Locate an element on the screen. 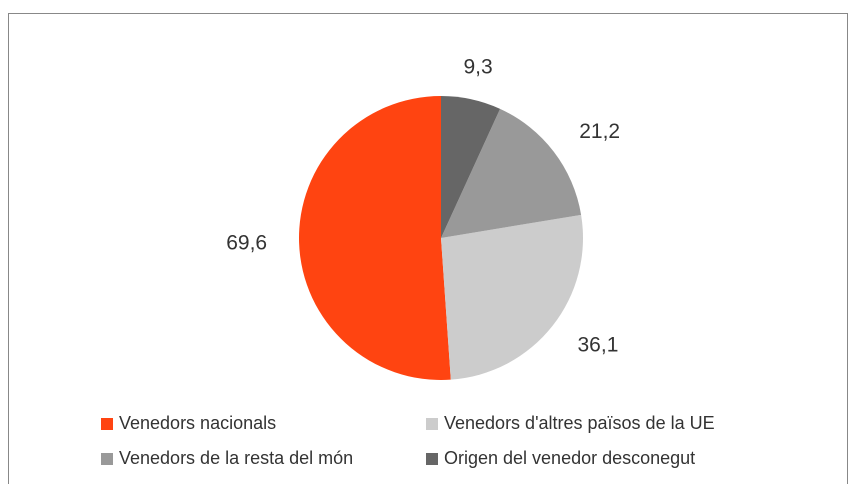 The image size is (849, 489). data-label: 69,6 is located at coordinates (246, 243).